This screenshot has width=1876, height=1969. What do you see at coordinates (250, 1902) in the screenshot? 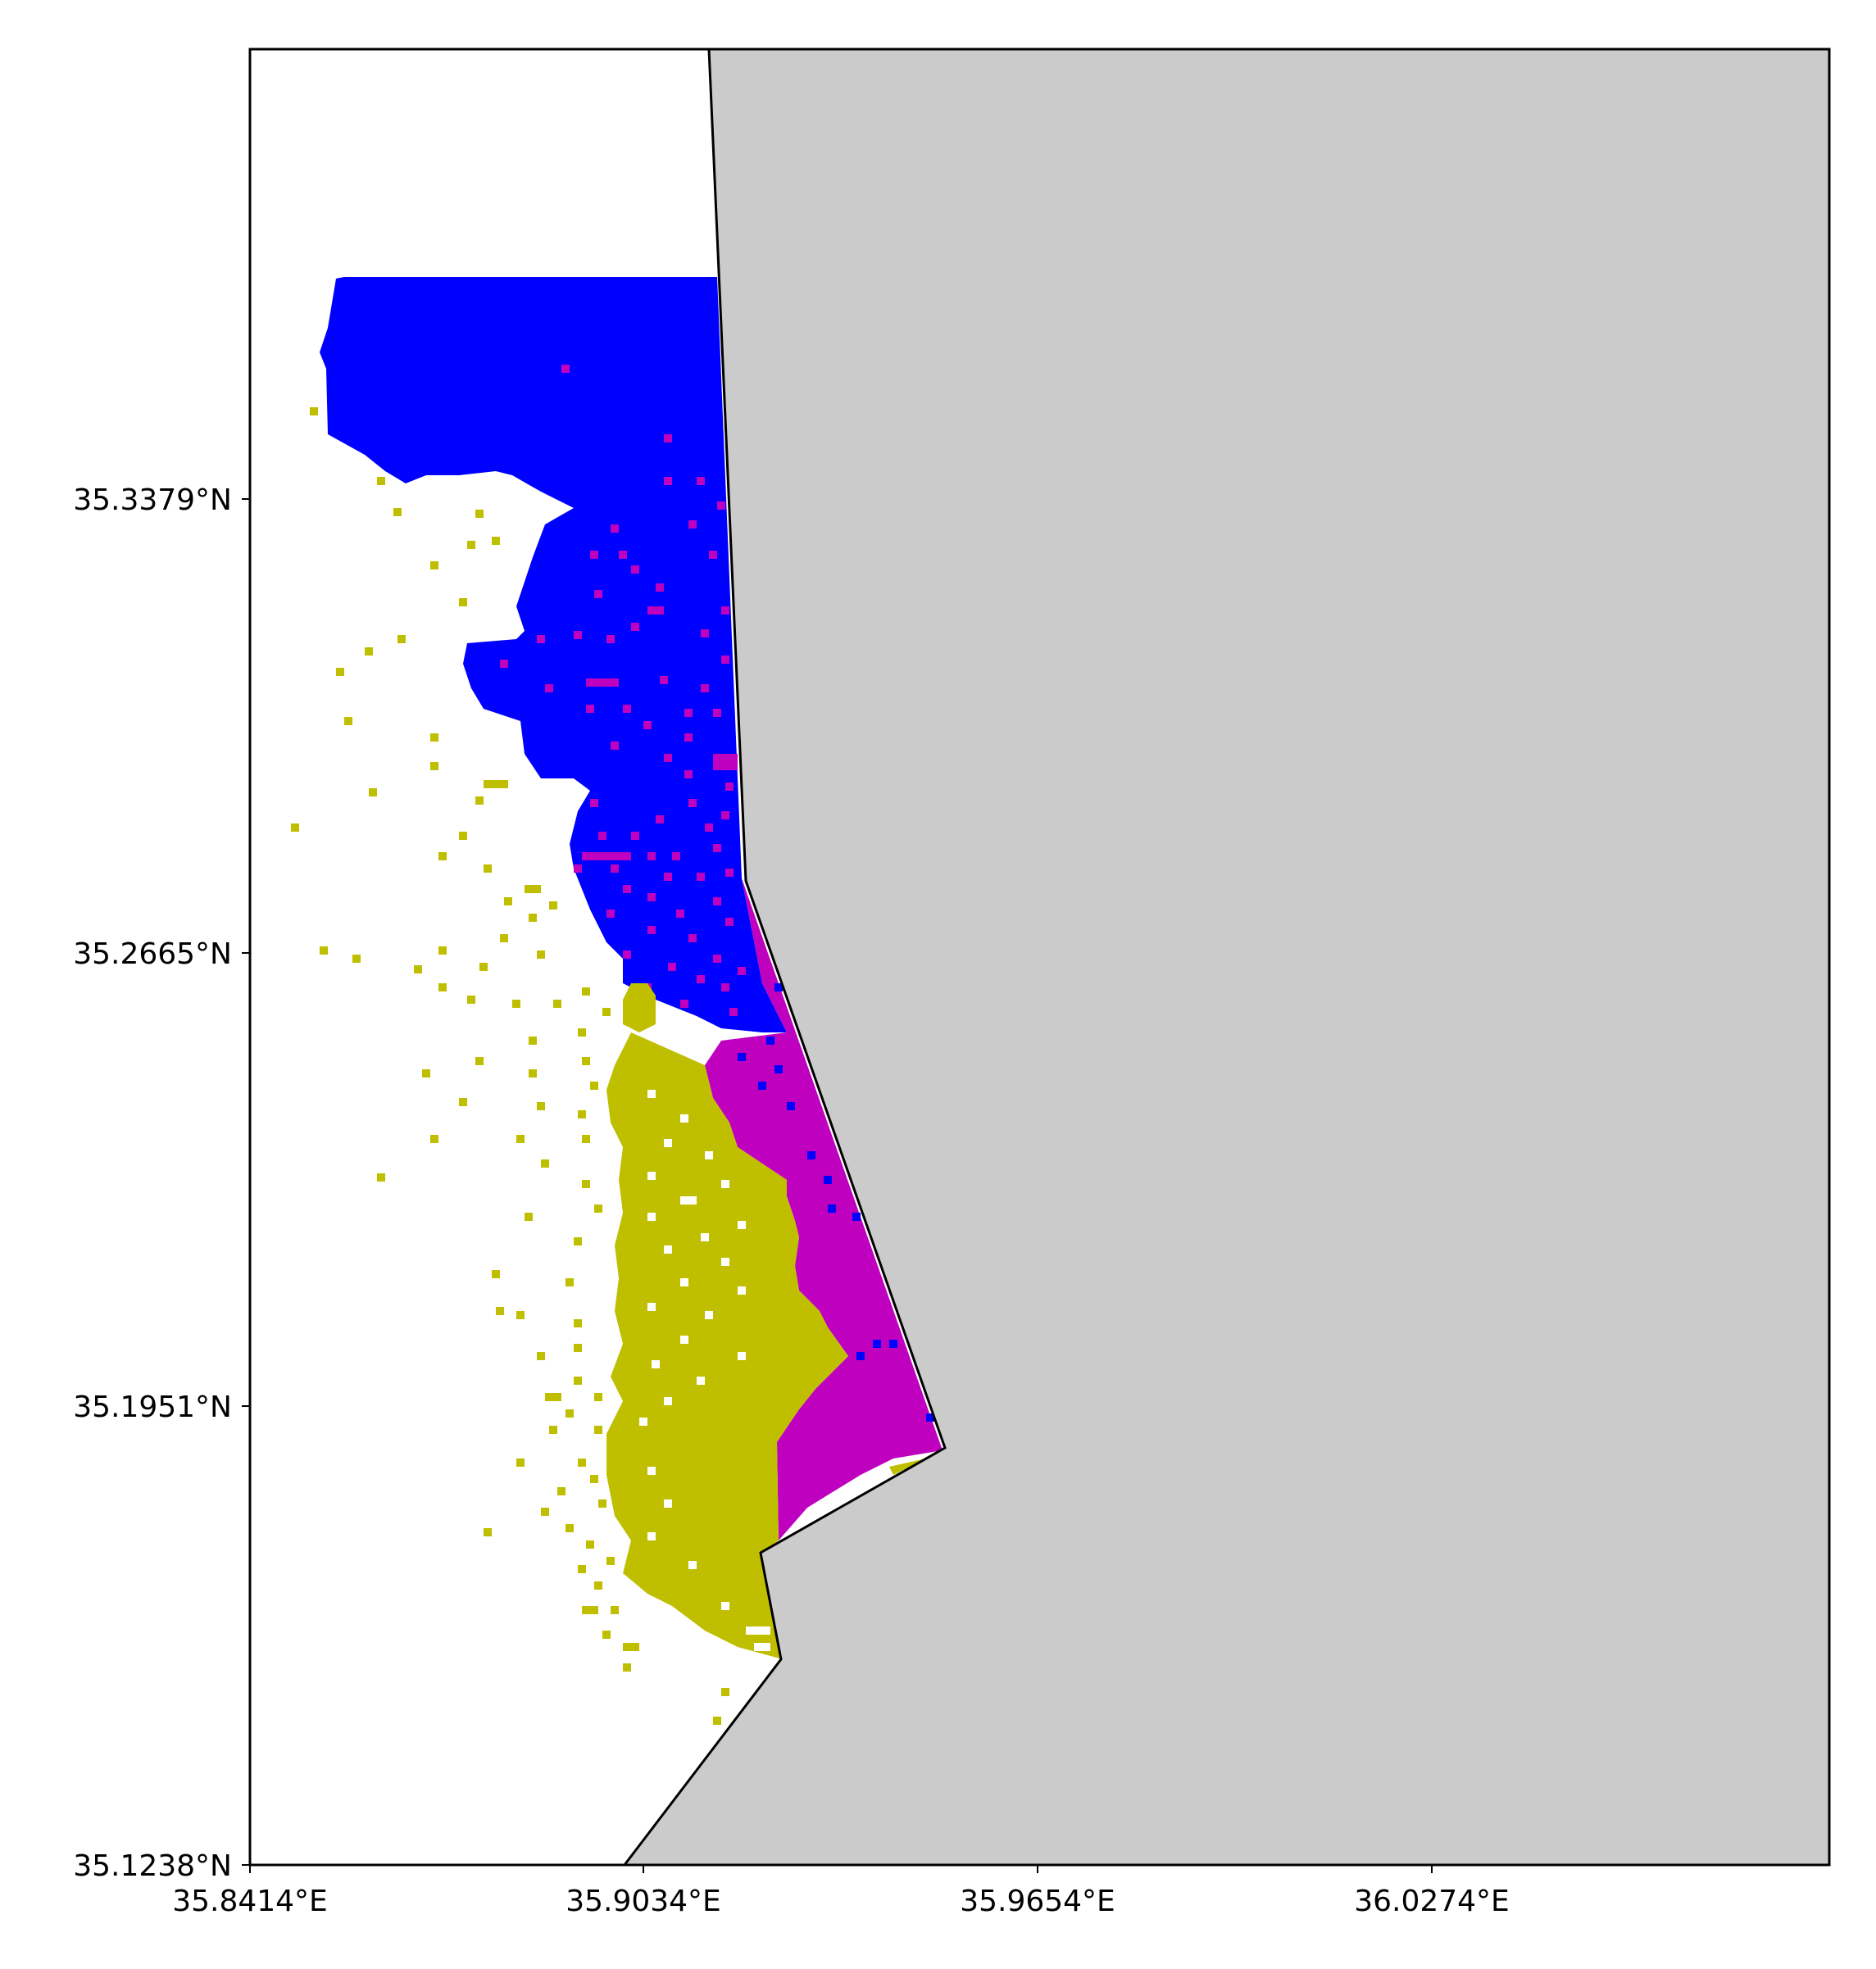
I see `lon-tick-label: 35.8414°E` at bounding box center [250, 1902].